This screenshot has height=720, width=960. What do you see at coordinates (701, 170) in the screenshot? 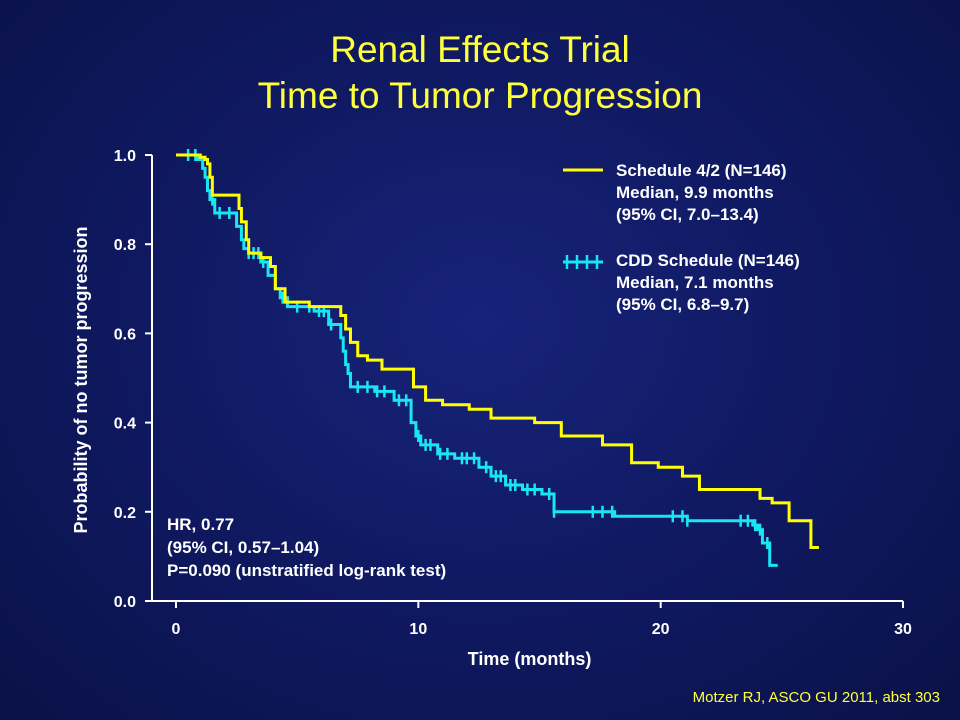
I see `legend-text-schedule-4-2: Schedule 4/2 (N=146)` at bounding box center [701, 170].